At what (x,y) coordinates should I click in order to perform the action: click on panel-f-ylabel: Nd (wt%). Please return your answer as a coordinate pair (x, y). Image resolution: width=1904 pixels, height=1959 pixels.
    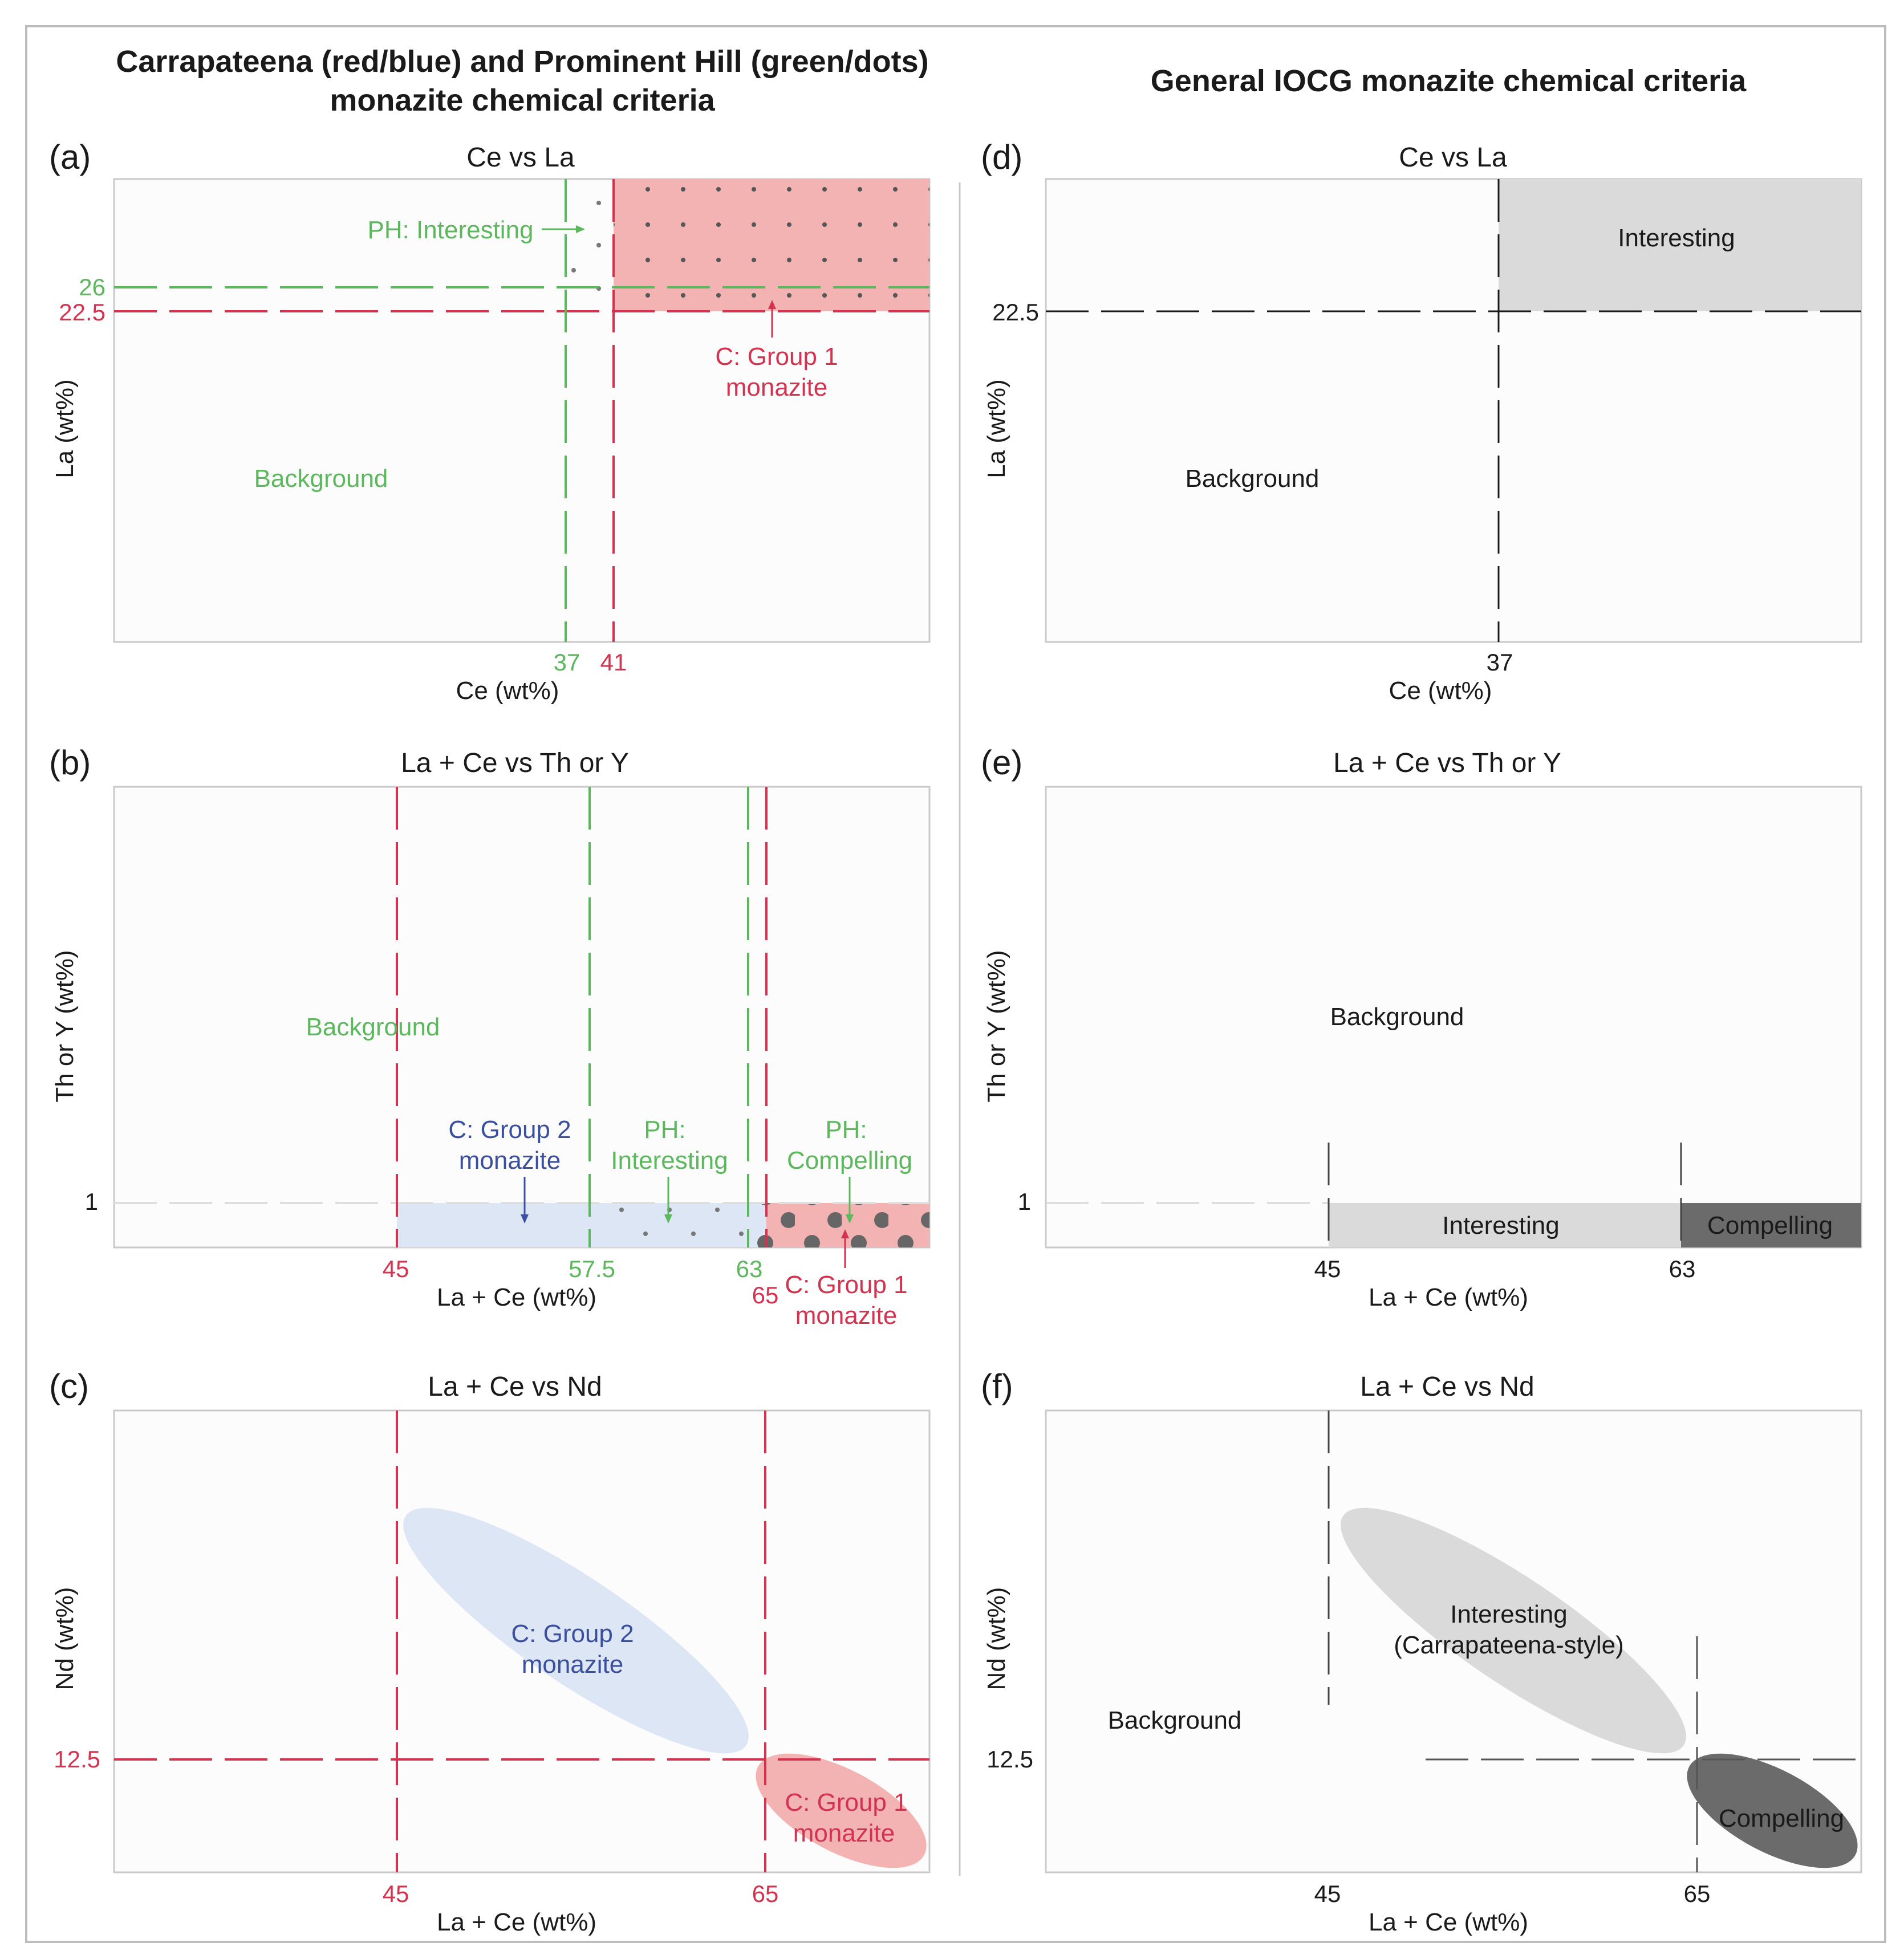
    Looking at the image, I should click on (996, 1638).